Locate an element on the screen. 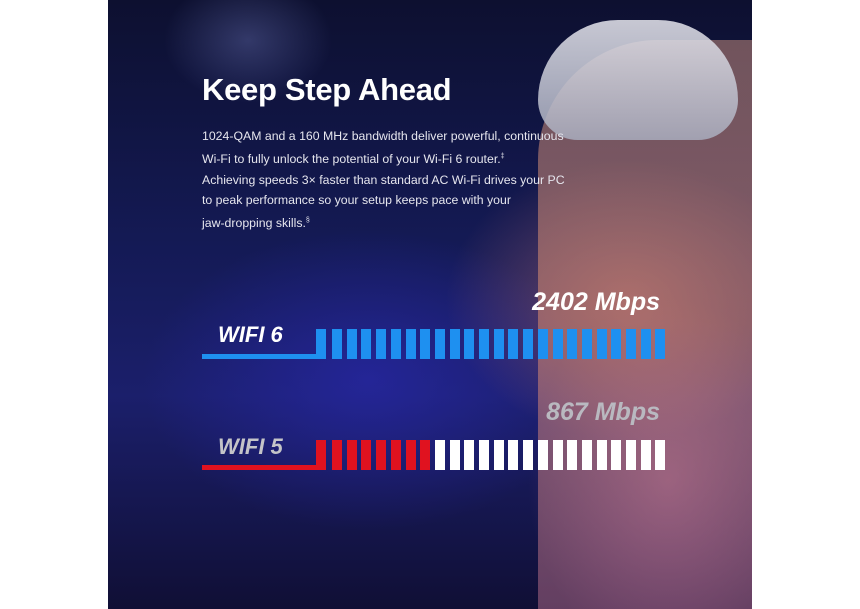  footnote-mark: § is located at coordinates (307, 221).